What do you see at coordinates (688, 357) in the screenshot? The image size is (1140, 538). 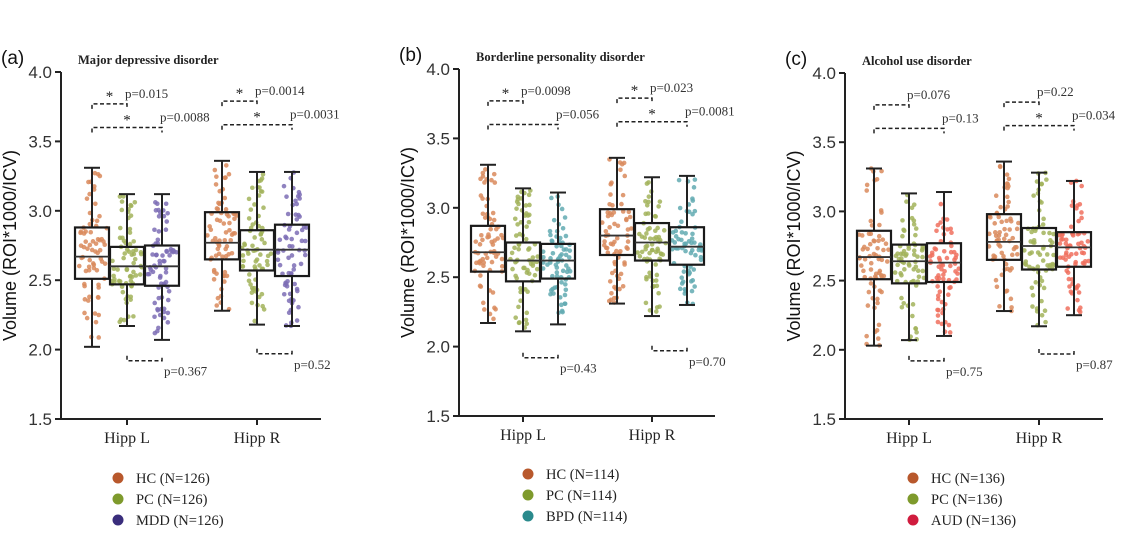 I see `significance-bracket: p=0.70` at bounding box center [688, 357].